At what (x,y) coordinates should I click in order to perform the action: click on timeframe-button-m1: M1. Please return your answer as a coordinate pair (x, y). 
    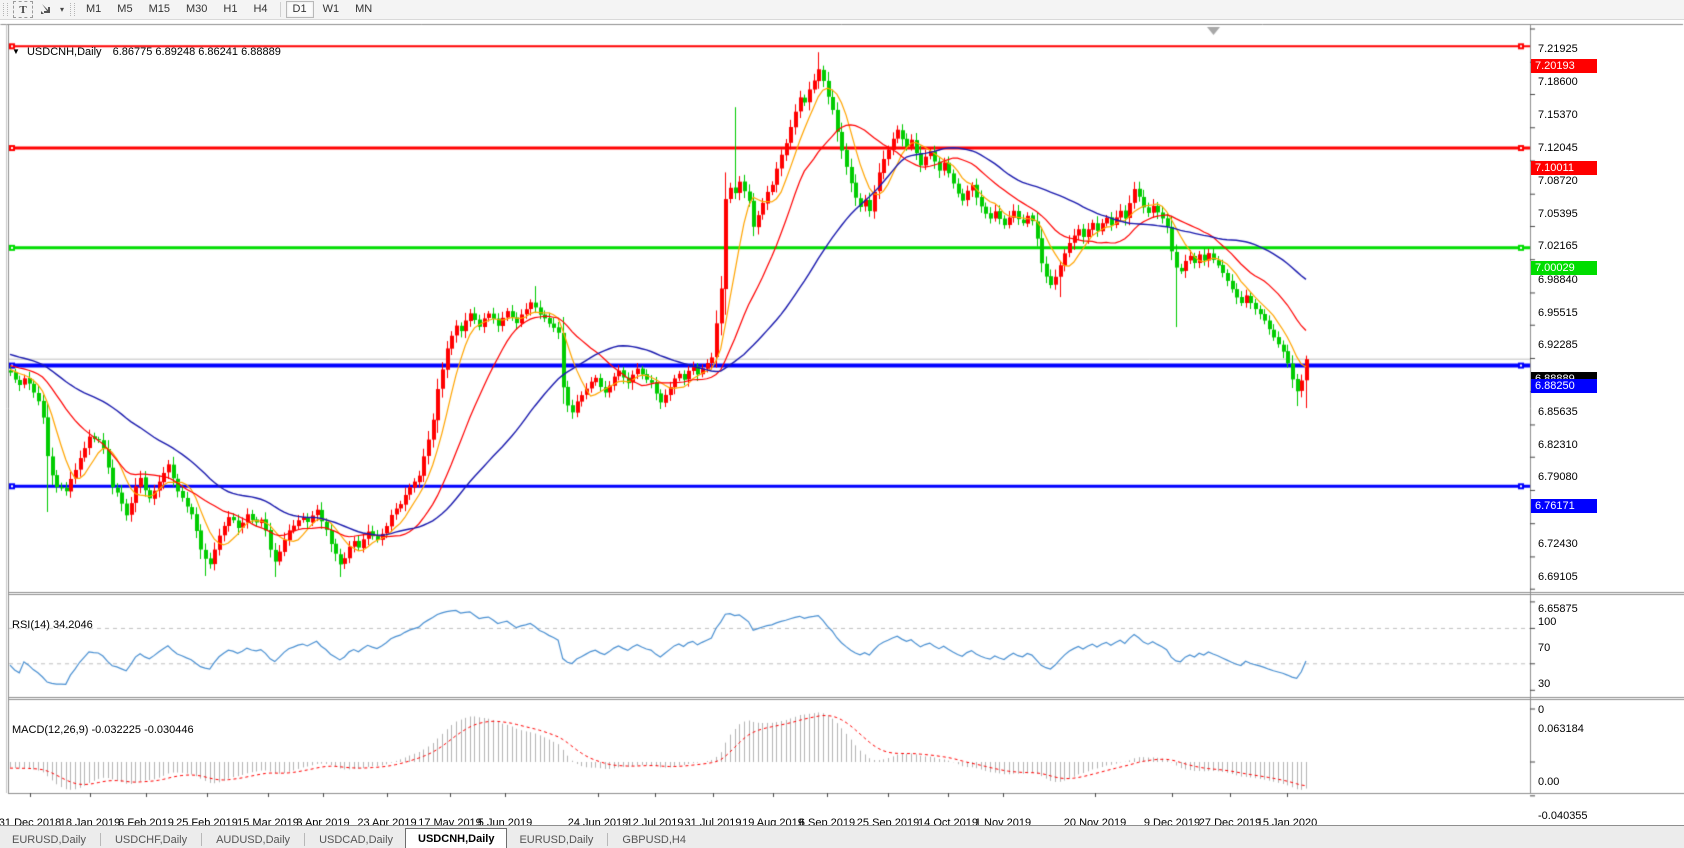
    Looking at the image, I should click on (94, 9).